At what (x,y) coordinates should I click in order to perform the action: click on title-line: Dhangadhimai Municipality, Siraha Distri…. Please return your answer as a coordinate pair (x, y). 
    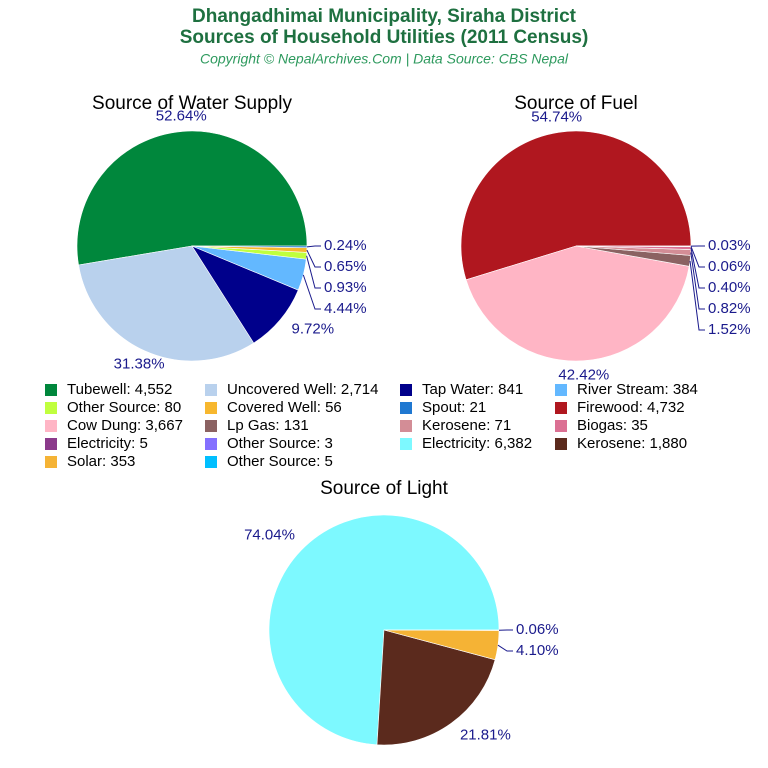
    Looking at the image, I should click on (384, 16).